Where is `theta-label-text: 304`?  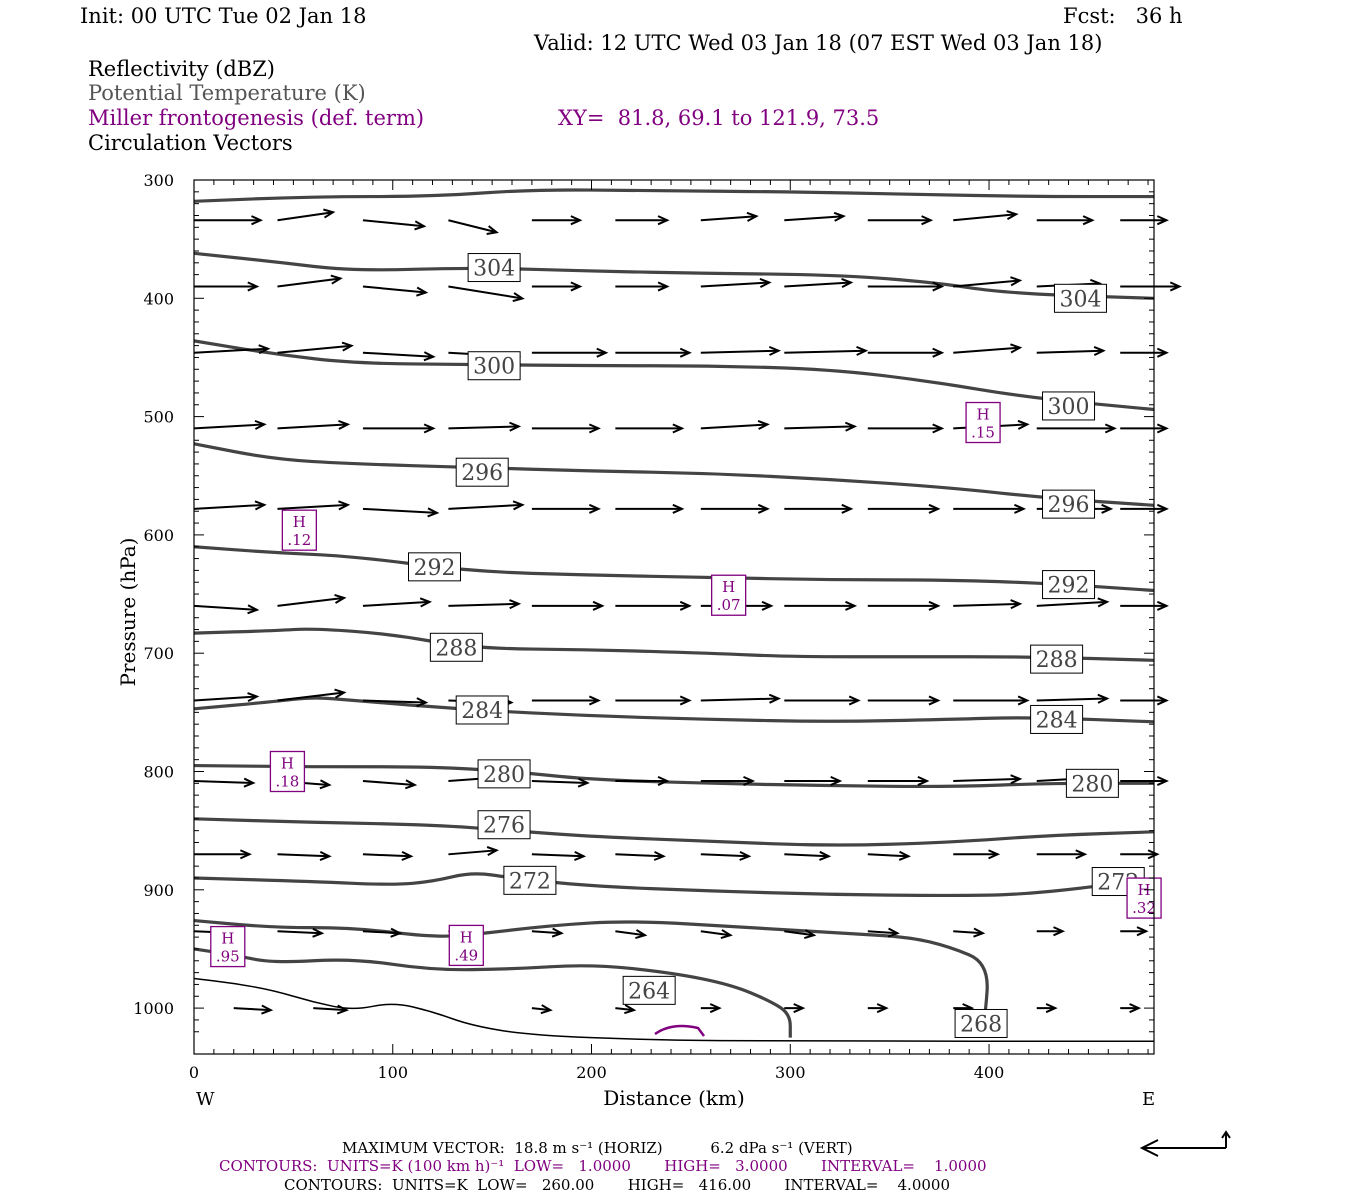
theta-label-text: 304 is located at coordinates (494, 269).